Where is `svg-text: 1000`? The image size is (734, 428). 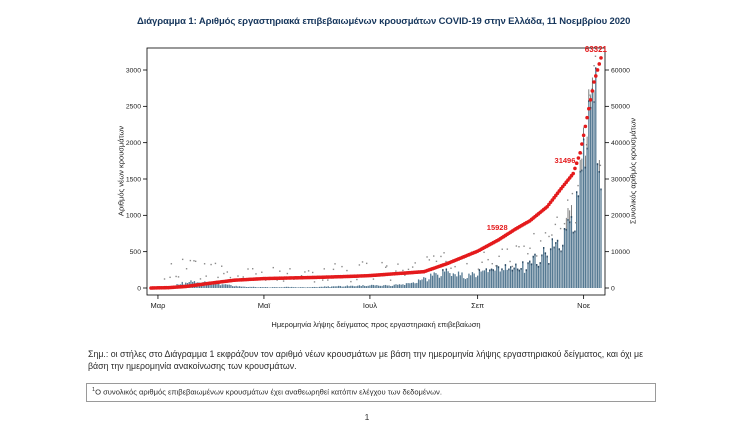
svg-text: 1000 is located at coordinates (133, 216).